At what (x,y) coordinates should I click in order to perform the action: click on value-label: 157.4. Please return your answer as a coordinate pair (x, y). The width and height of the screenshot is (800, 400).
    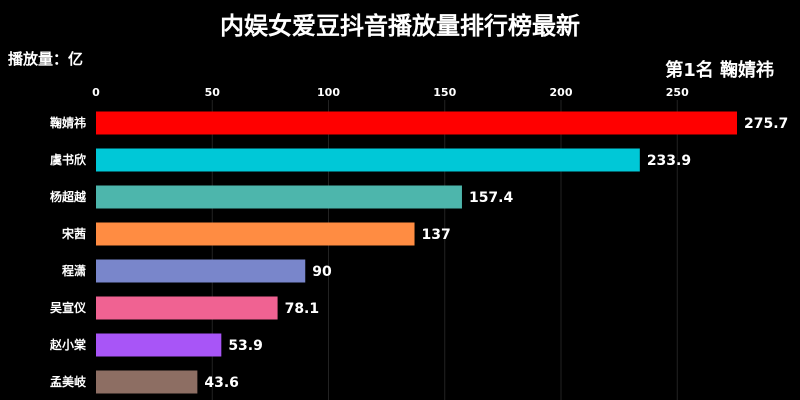
    Looking at the image, I should click on (491, 198).